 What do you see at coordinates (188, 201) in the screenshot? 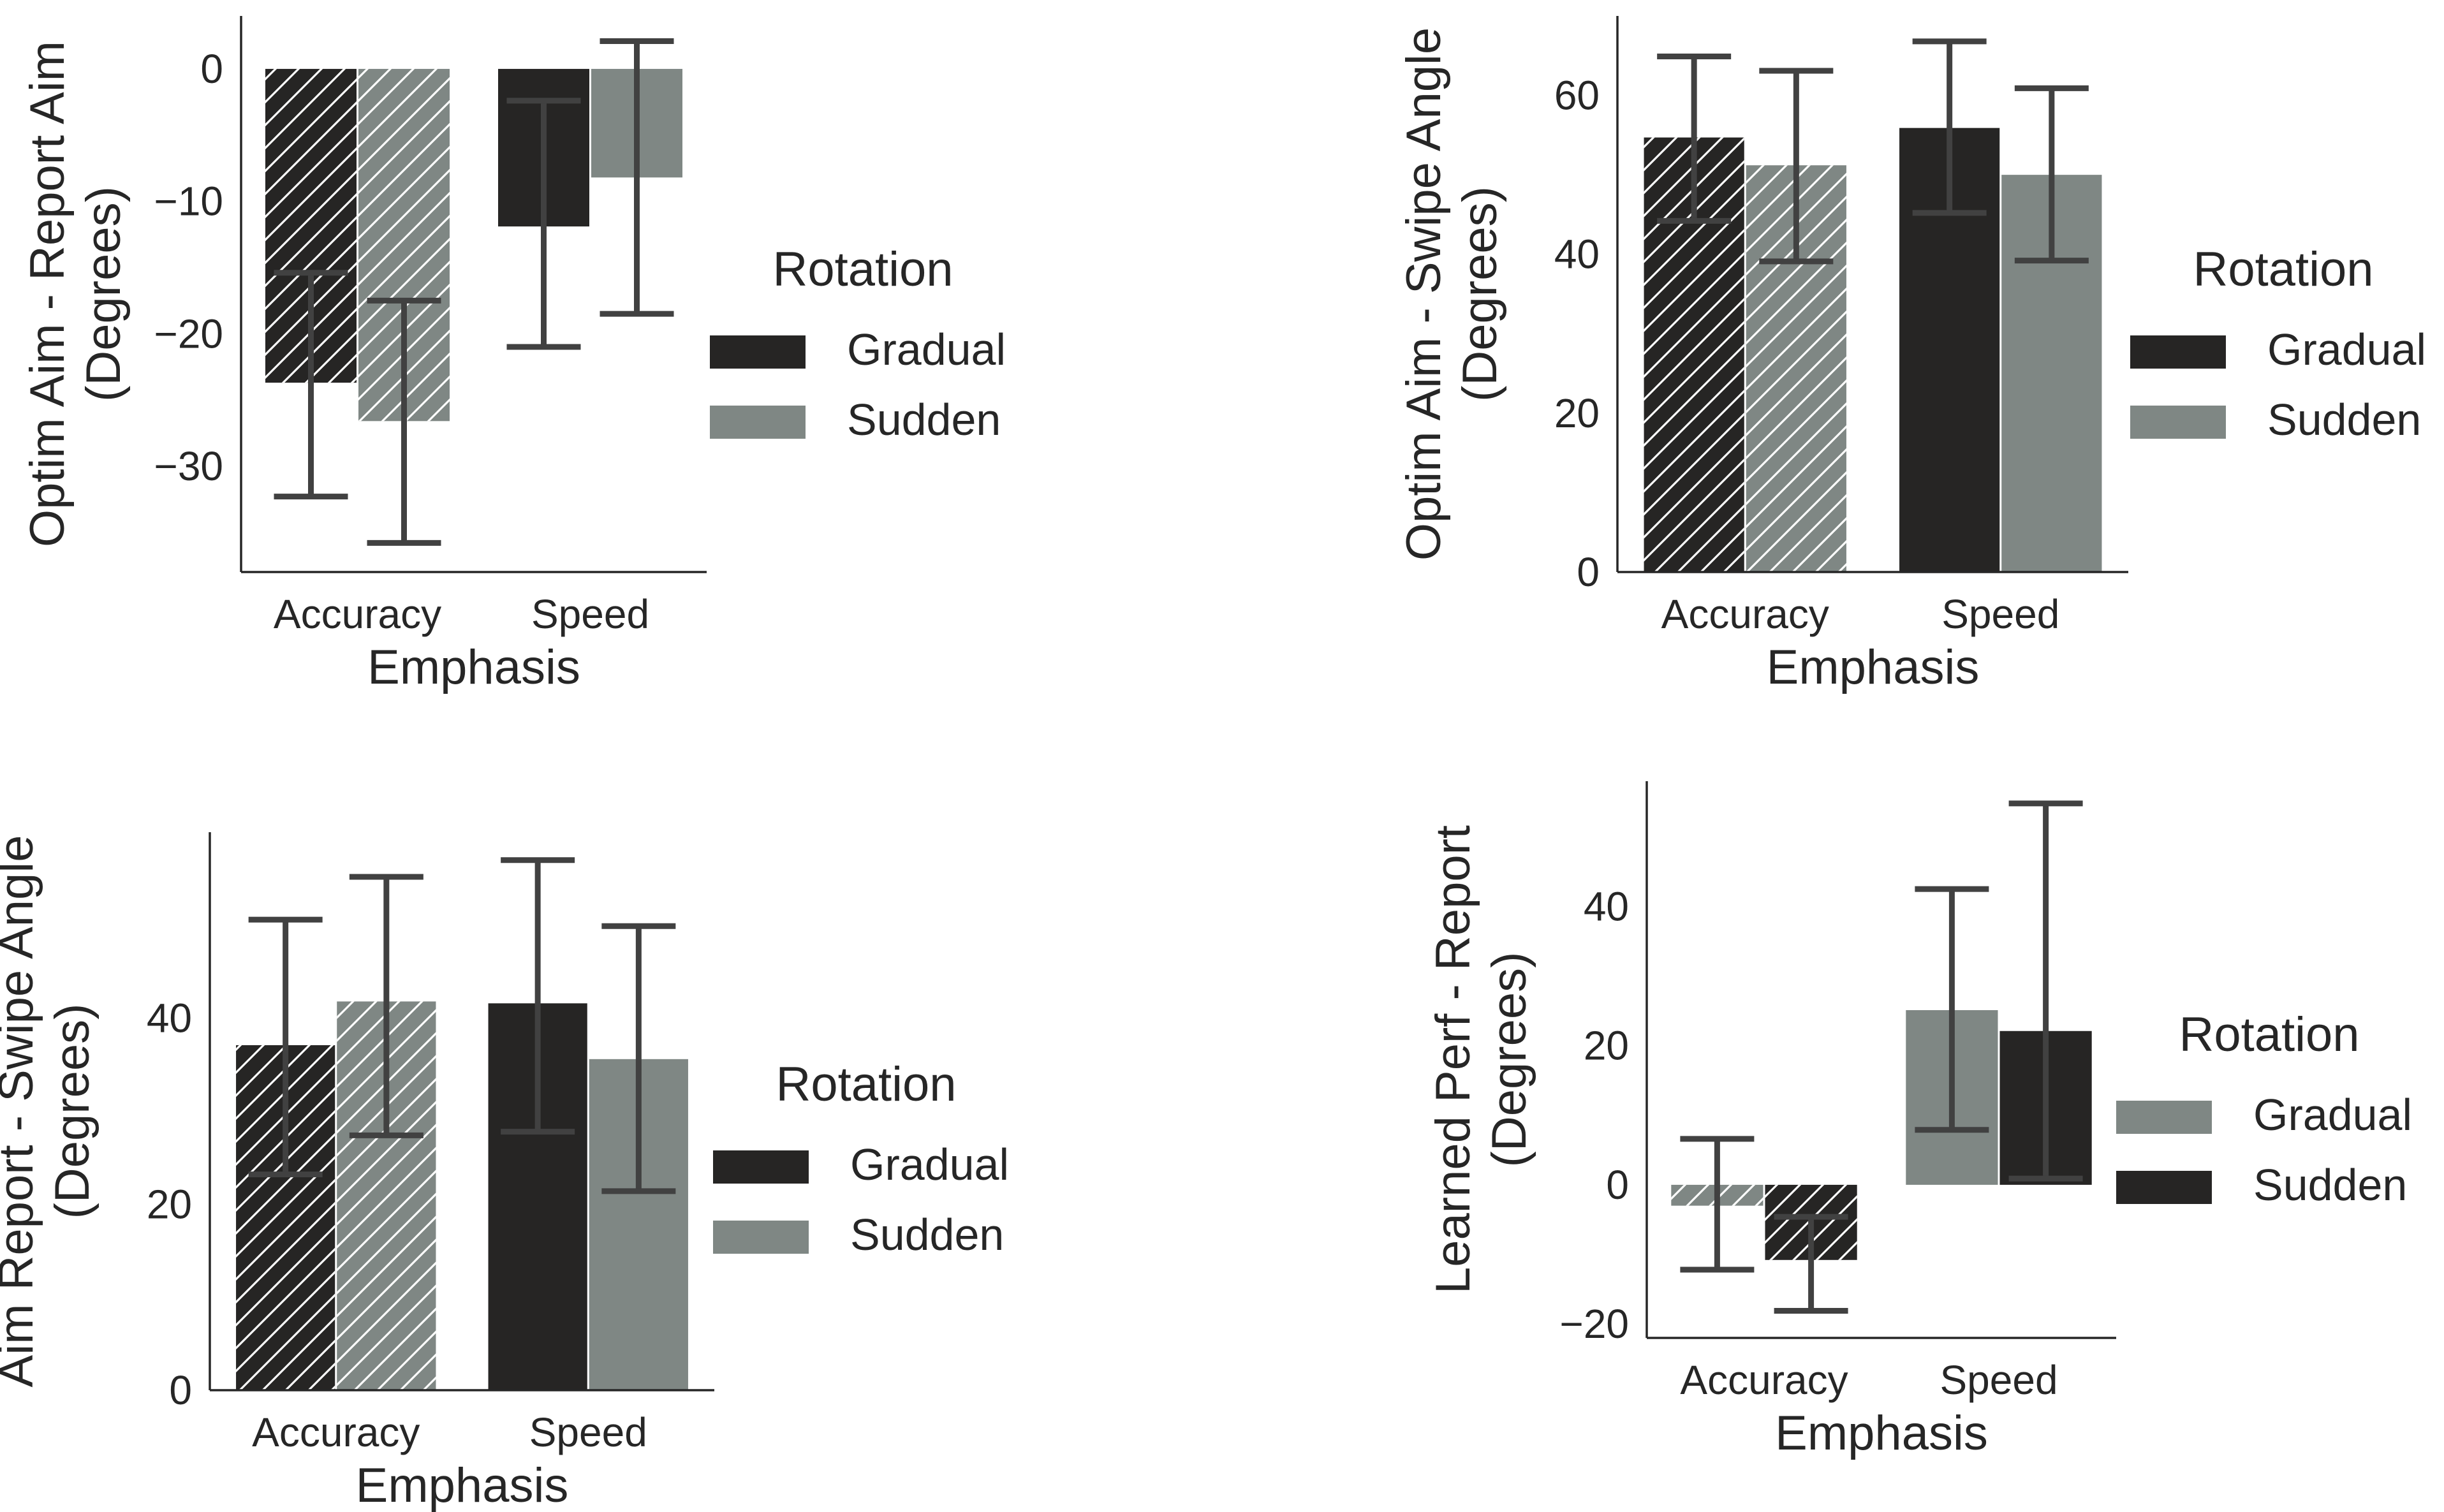
I see `y-tick-label: −10` at bounding box center [188, 201].